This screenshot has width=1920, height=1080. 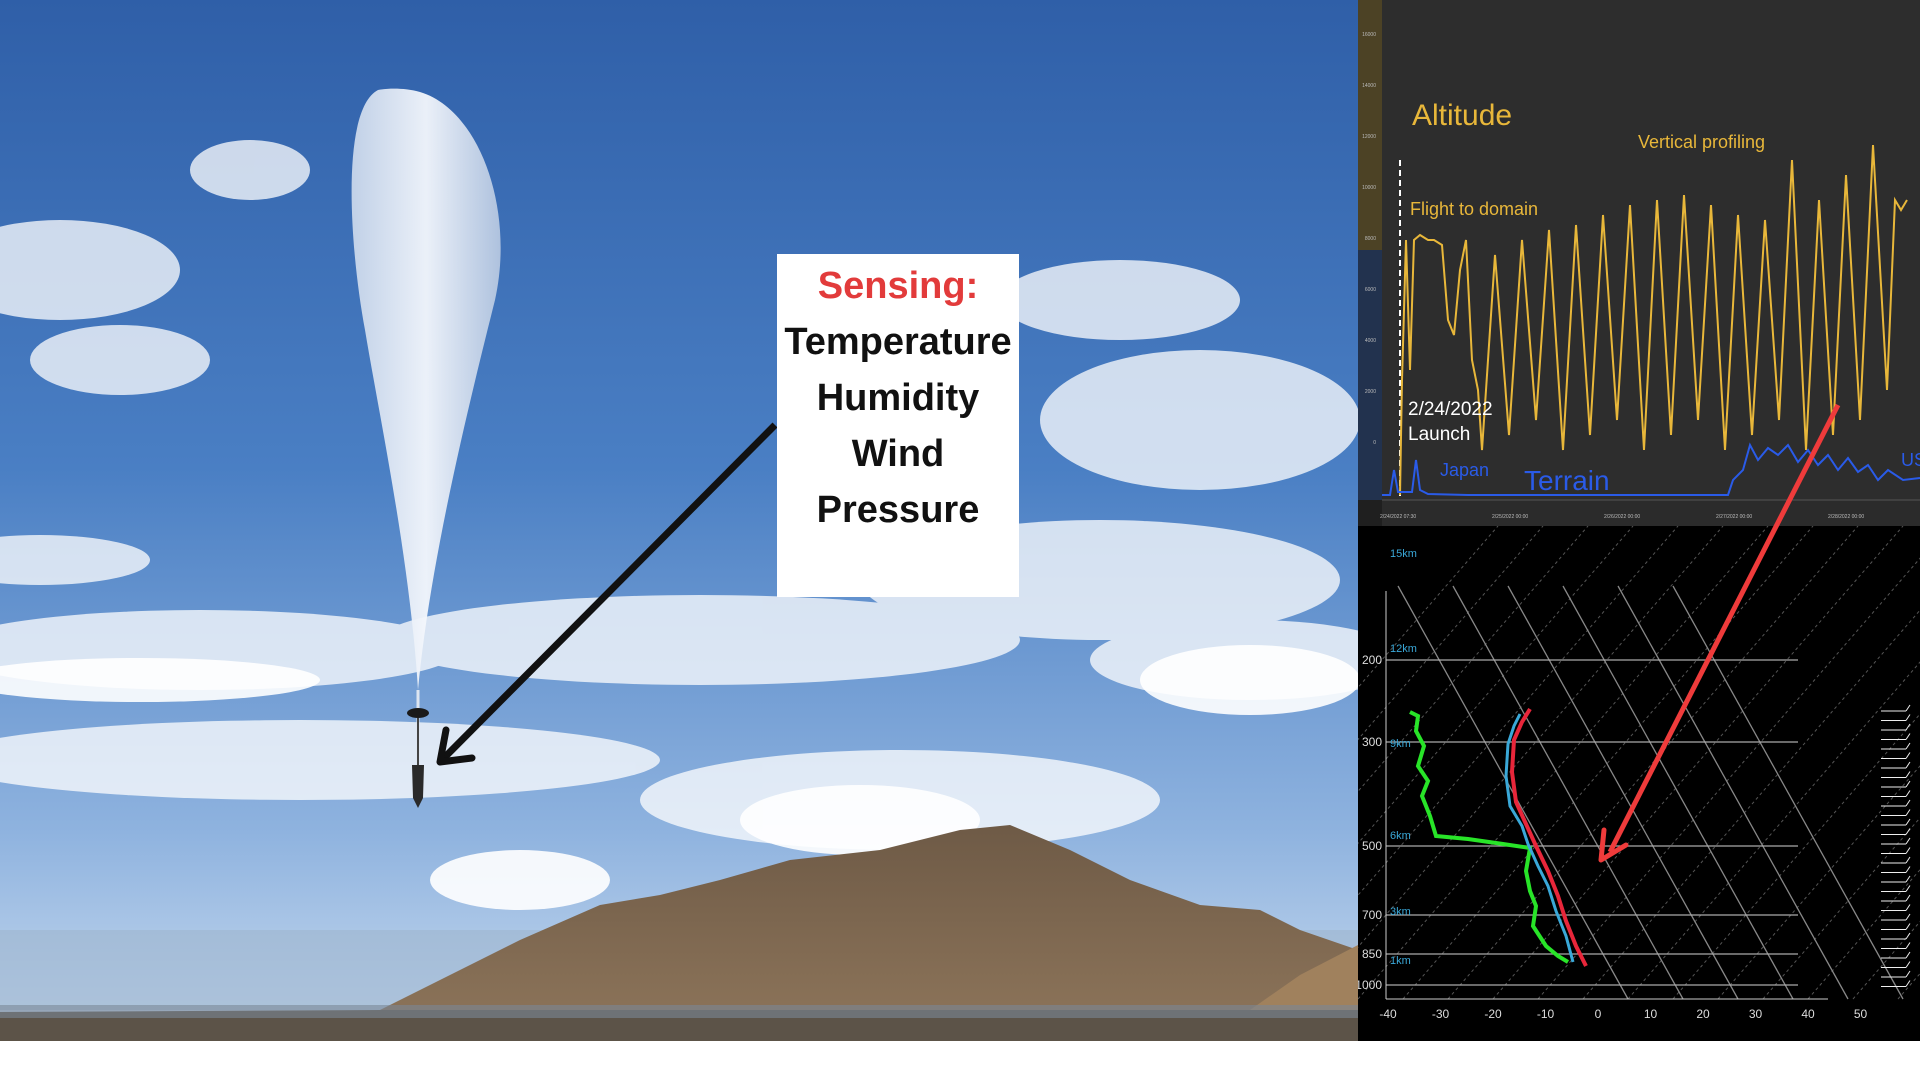 I want to click on label-vertical-profiling: Vertical profiling, so click(x=1701, y=142).